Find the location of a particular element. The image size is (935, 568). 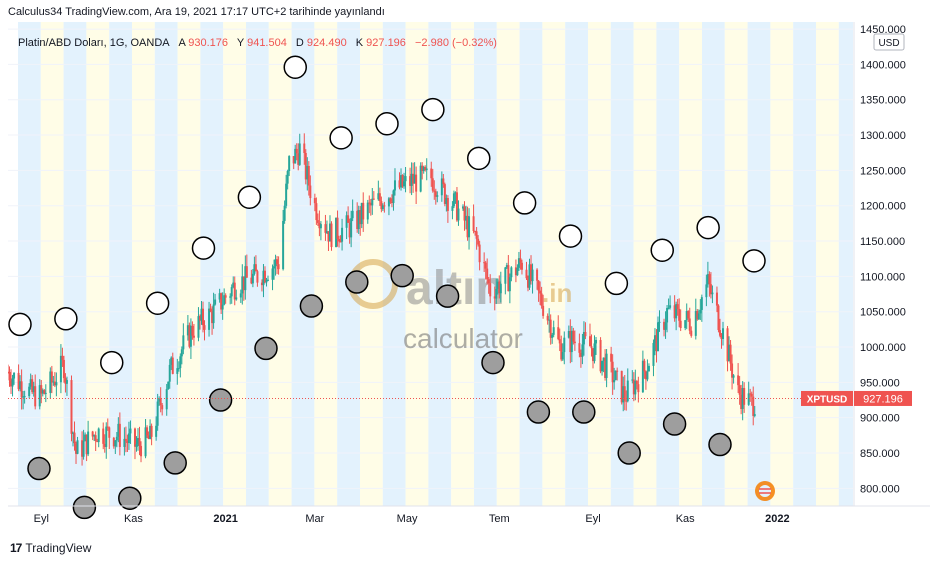

price-tick-label: 1000.000 is located at coordinates (883, 348).